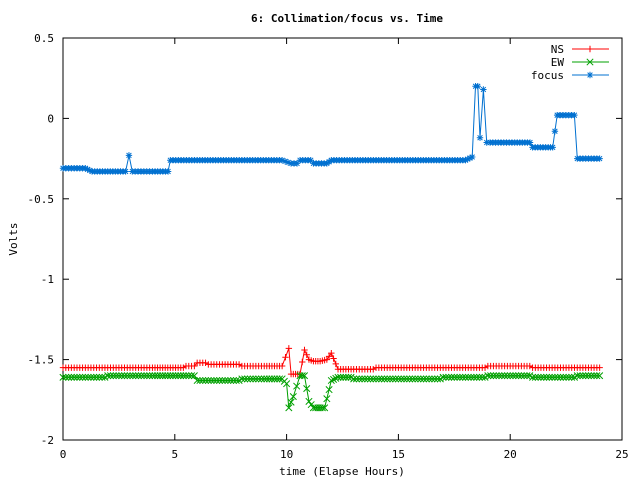  Describe the element at coordinates (557, 49) in the screenshot. I see `legend-label-ns: NS` at that location.